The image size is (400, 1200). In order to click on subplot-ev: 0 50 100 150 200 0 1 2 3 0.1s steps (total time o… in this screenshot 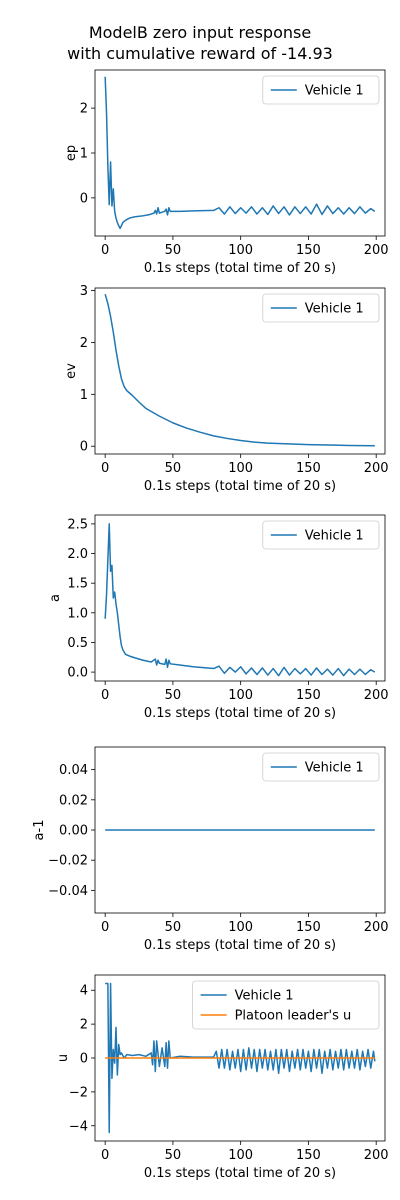, I will do `click(226, 389)`.